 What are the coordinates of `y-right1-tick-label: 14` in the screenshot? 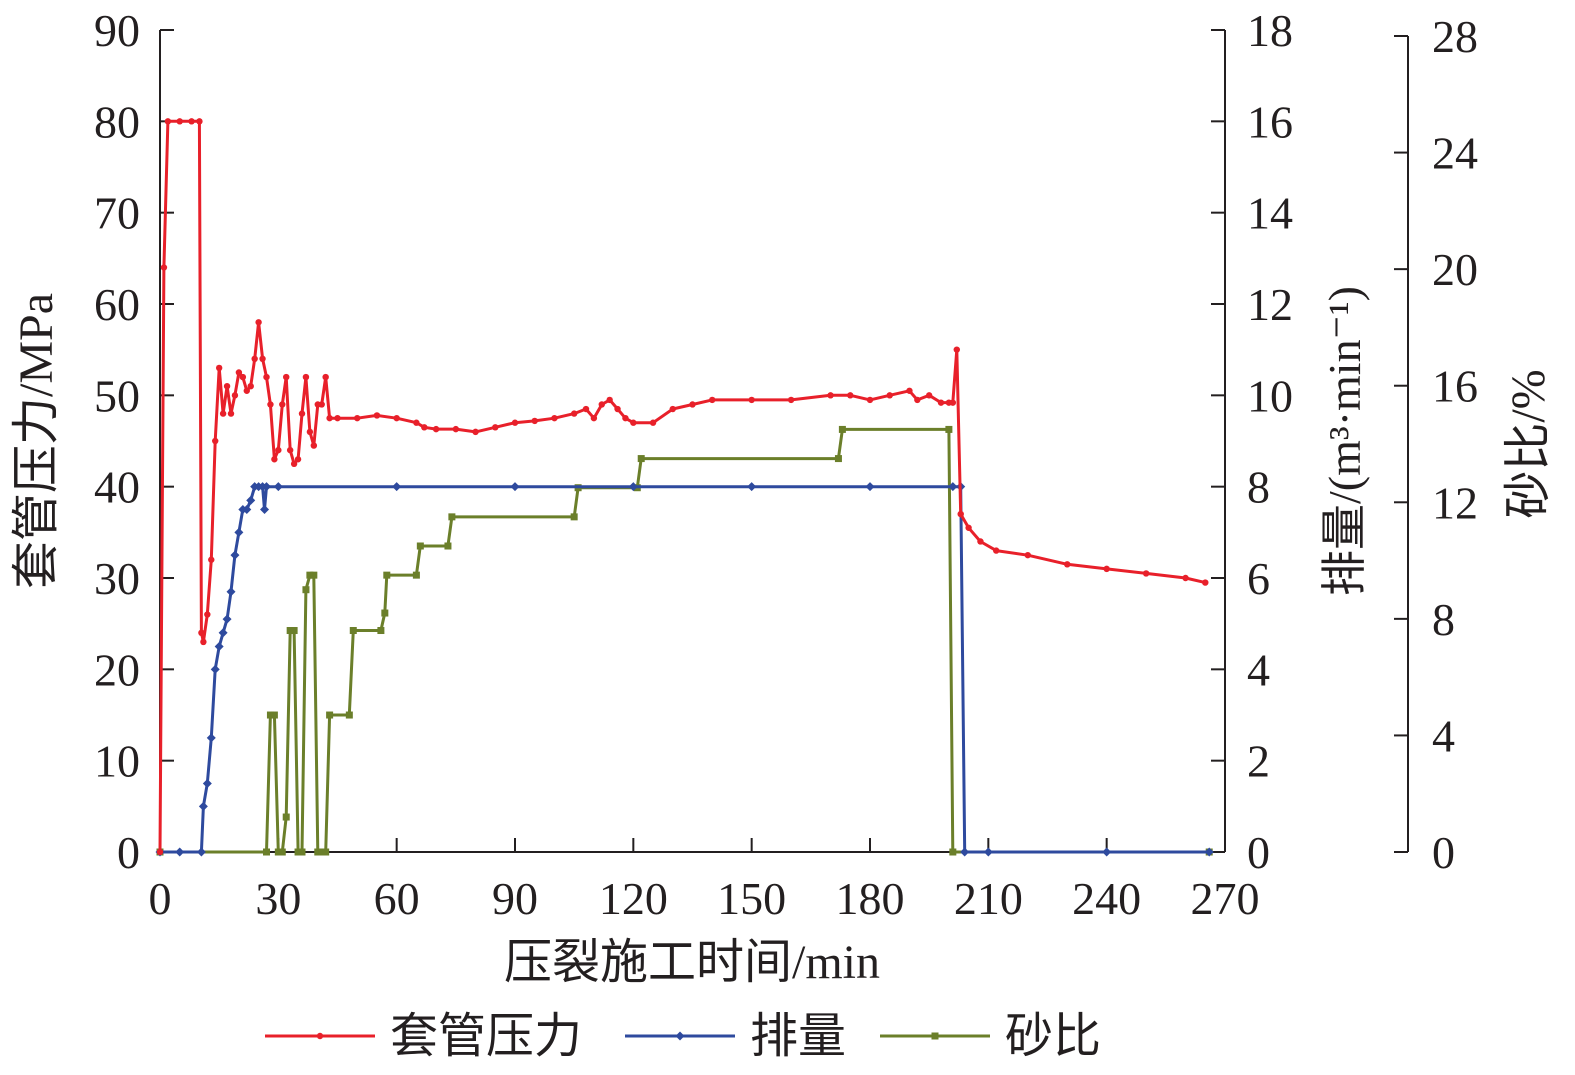 It's located at (1270, 213).